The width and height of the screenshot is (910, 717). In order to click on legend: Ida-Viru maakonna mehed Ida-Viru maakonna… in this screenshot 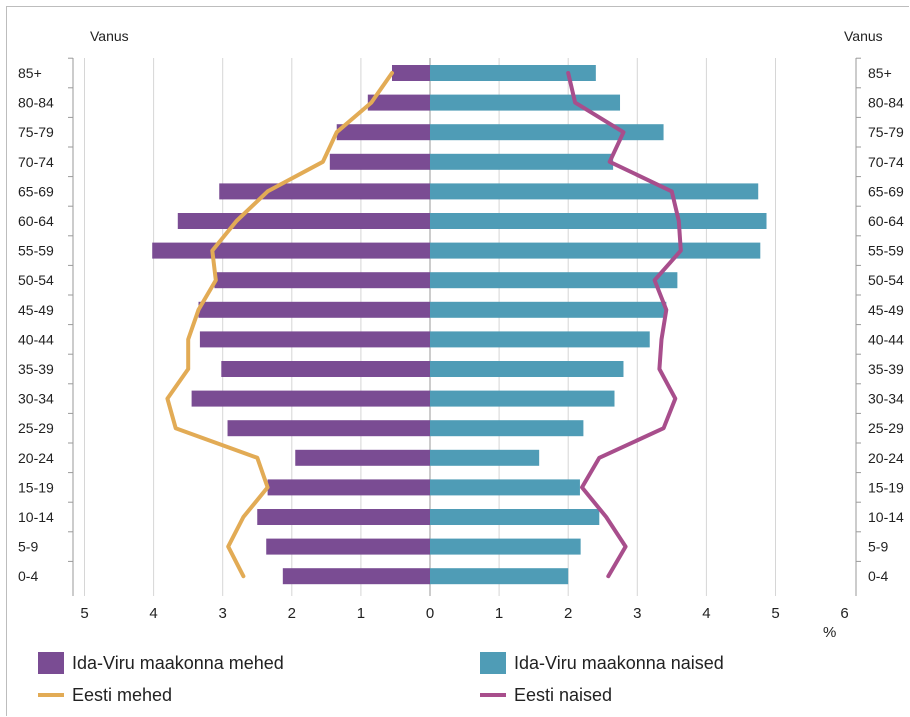, I will do `click(381, 678)`.